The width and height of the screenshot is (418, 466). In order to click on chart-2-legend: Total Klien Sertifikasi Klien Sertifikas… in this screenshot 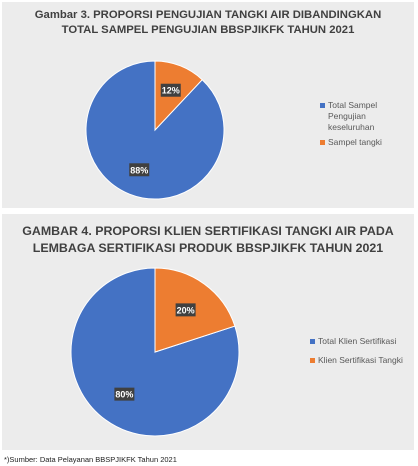, I will do `click(362, 353)`.